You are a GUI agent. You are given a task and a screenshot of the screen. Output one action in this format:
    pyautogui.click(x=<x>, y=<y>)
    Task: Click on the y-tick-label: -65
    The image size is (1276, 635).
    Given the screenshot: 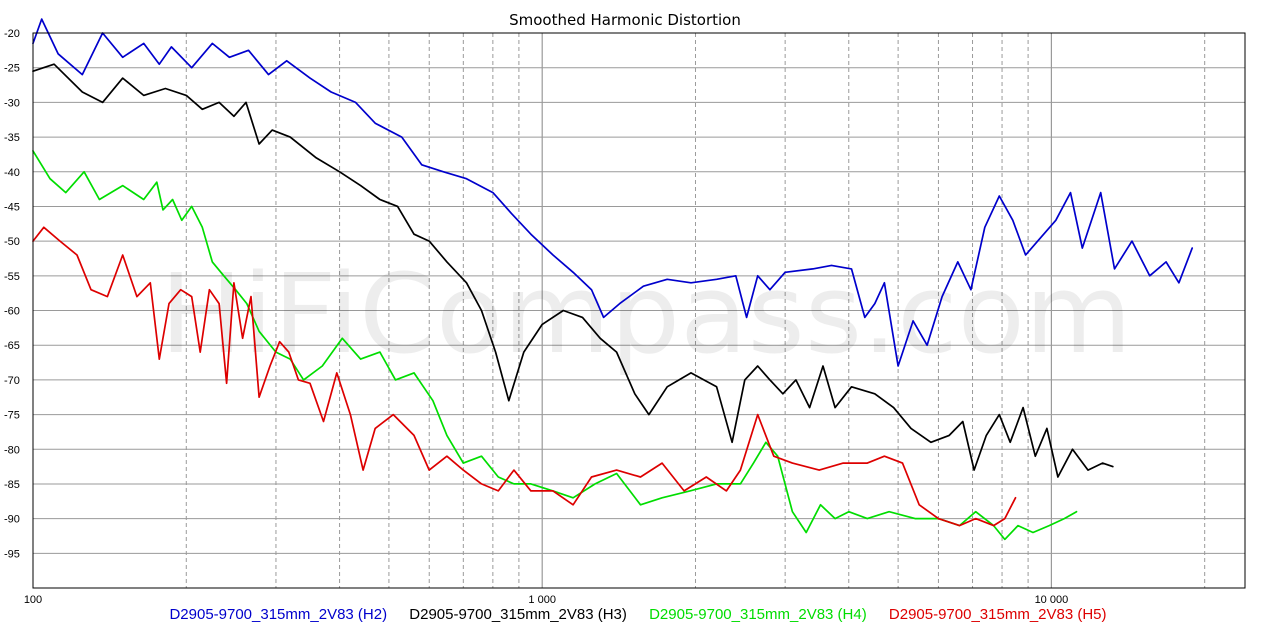 What is the action you would take?
    pyautogui.click(x=12, y=346)
    